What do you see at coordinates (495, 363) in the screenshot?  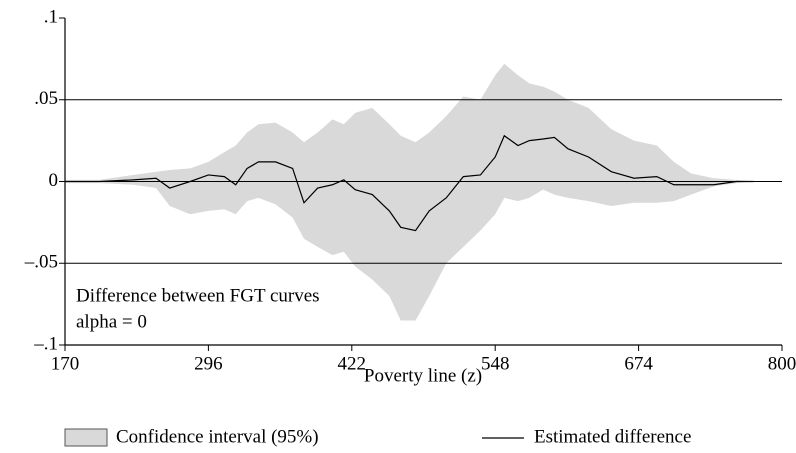 I see `x-tick-label: 548` at bounding box center [495, 363].